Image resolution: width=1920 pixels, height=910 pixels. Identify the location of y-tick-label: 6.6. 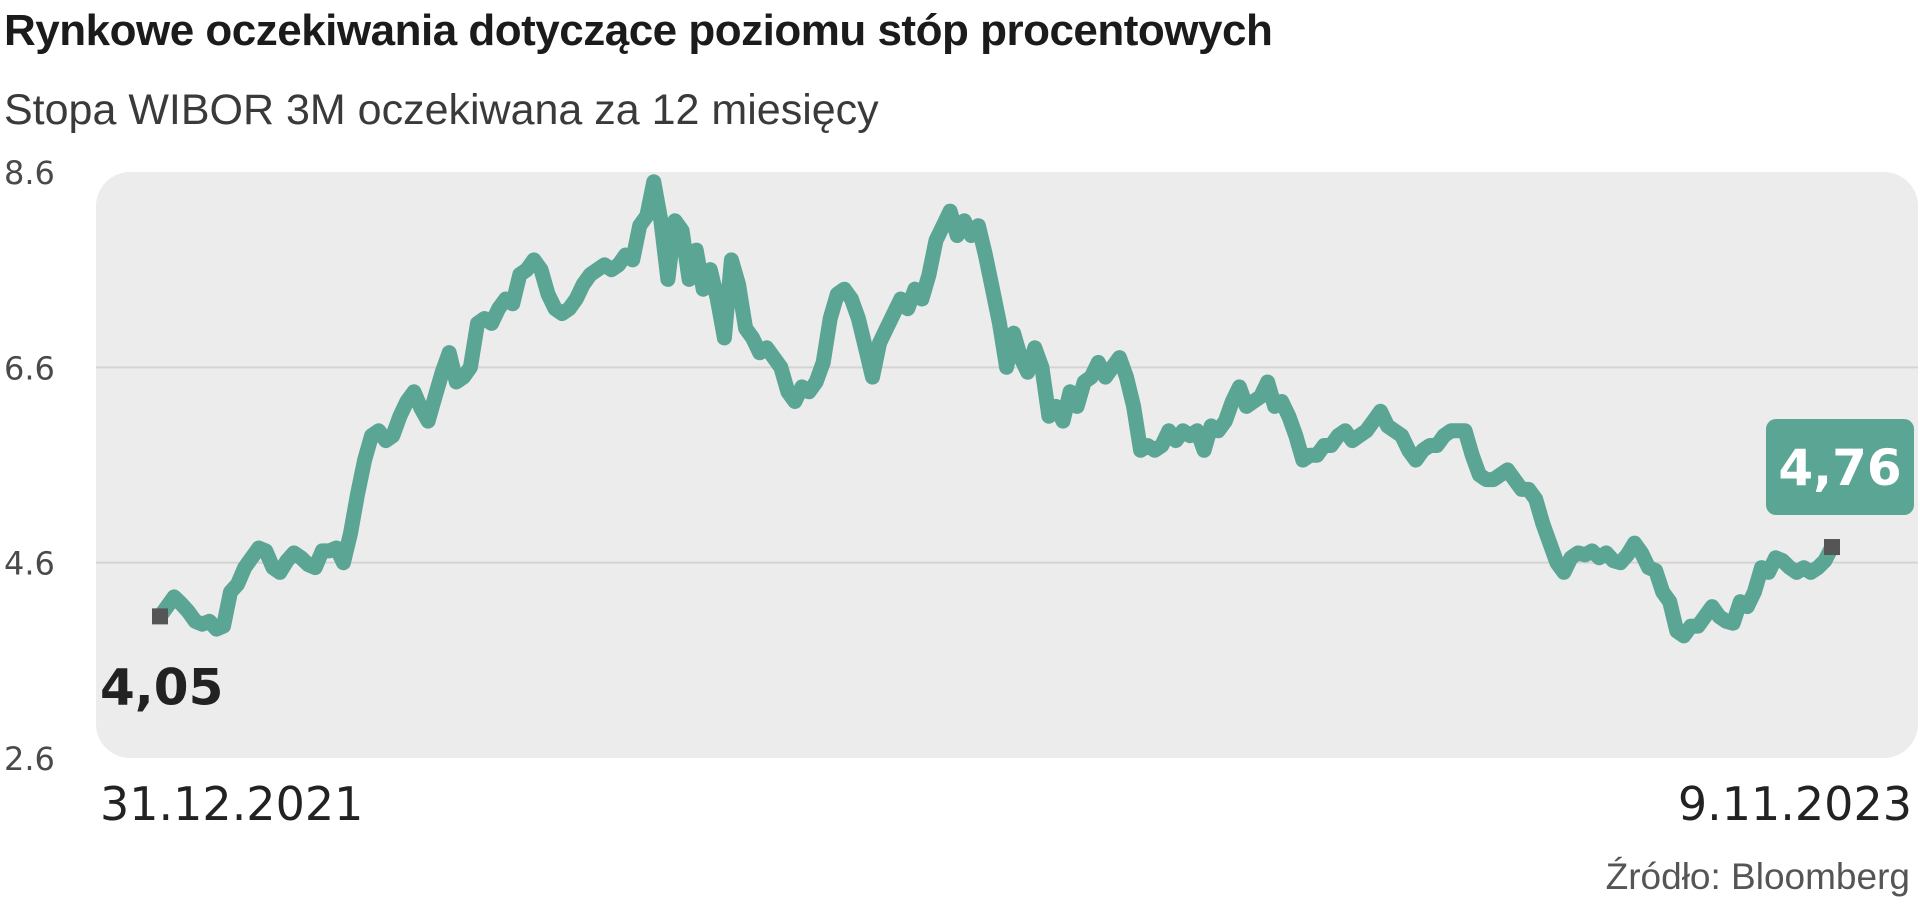
(29, 368).